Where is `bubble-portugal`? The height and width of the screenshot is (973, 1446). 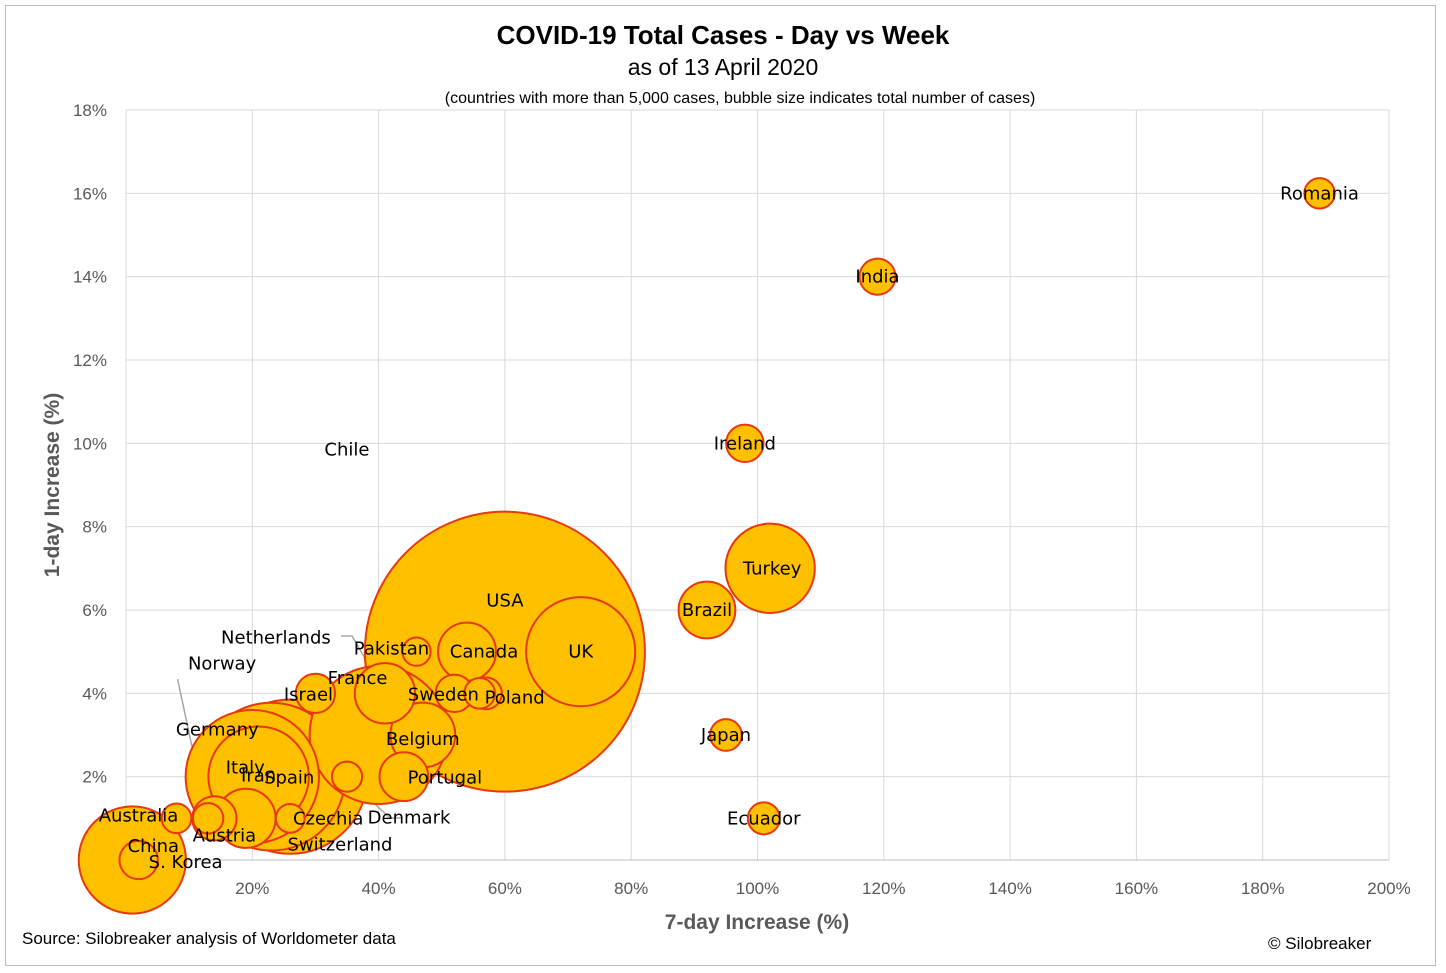
bubble-portugal is located at coordinates (404, 777).